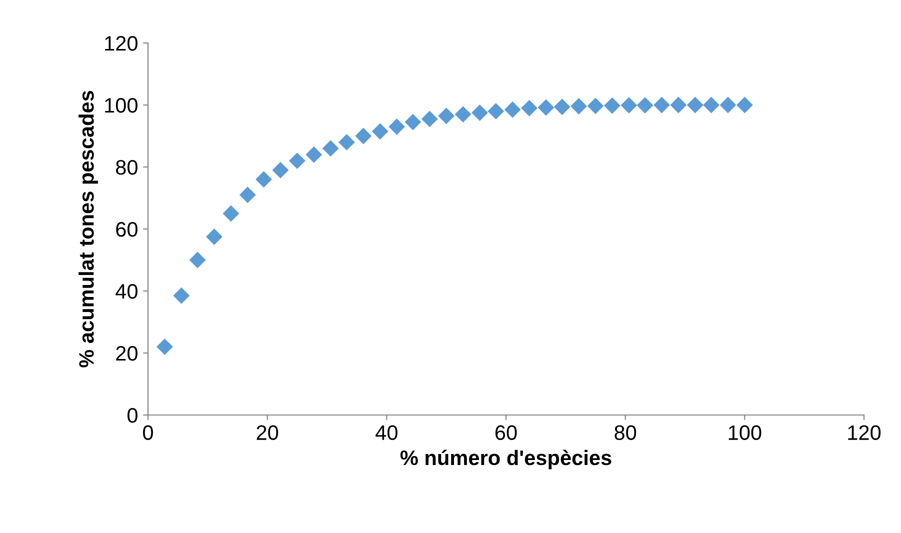 This screenshot has width=901, height=533. What do you see at coordinates (88, 229) in the screenshot?
I see `y-axis-title: % acumulat tones pescades` at bounding box center [88, 229].